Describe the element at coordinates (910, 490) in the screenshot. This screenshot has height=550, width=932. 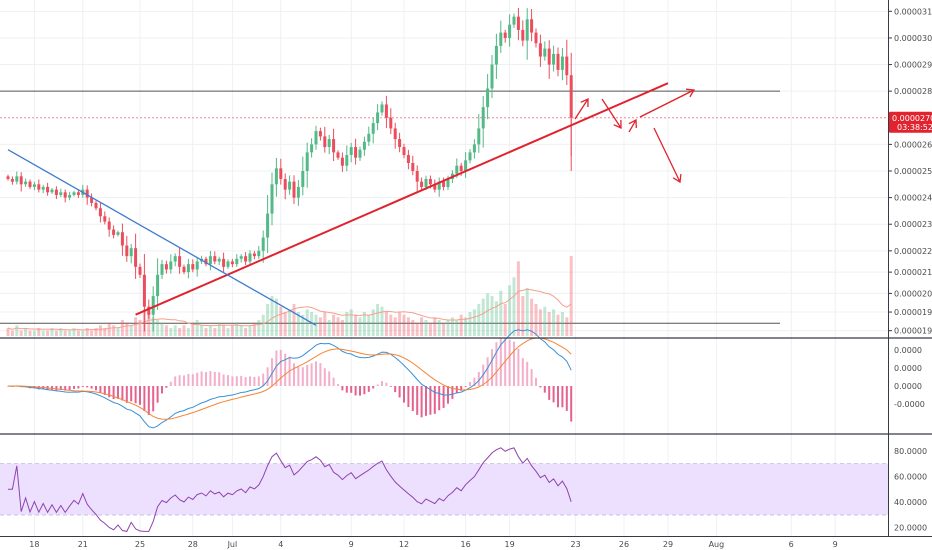
I see `rsi-axis: 80.0000 60.0000 40.0000 20.0000` at that location.